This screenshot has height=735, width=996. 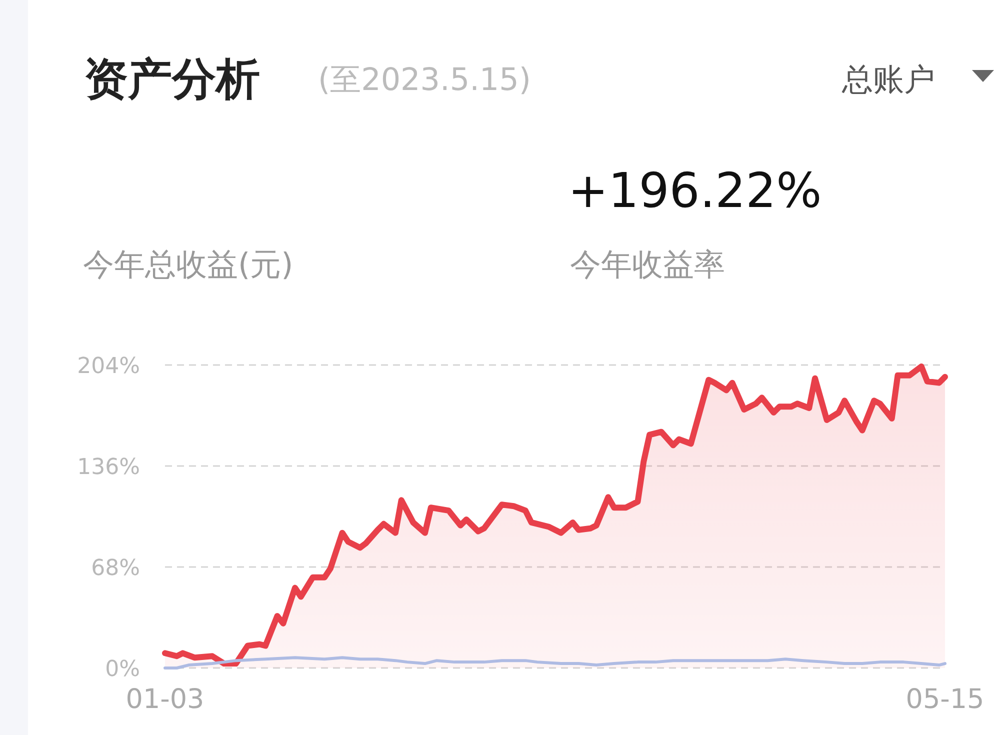 What do you see at coordinates (108, 467) in the screenshot?
I see `y-tick-label: 136%` at bounding box center [108, 467].